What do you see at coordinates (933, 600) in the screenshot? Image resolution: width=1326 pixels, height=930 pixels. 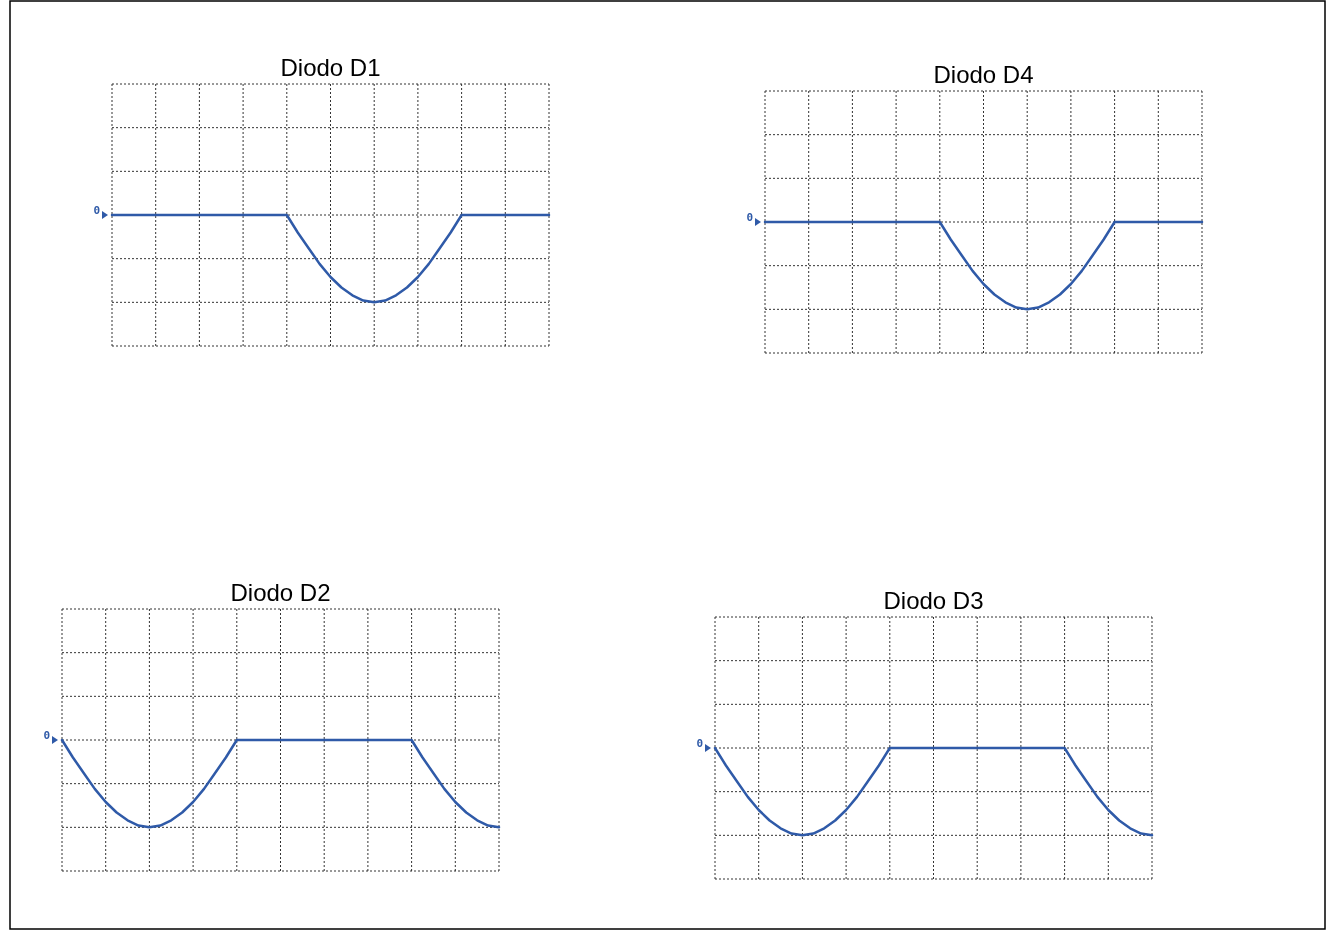 I see `chart-title: Diodo D3` at bounding box center [933, 600].